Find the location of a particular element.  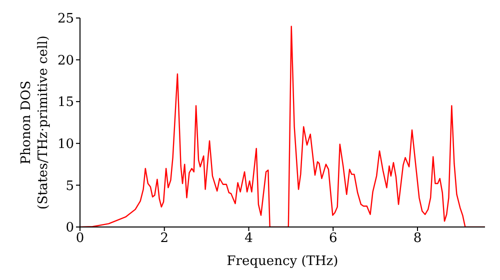

y-tick-label: 20 is located at coordinates (65, 60).